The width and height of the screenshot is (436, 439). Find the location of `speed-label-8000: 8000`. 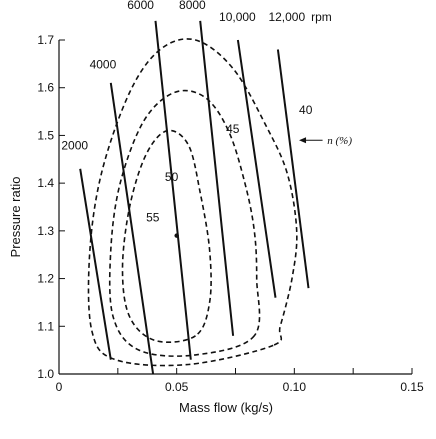

speed-label-8000: 8000 is located at coordinates (192, 6).